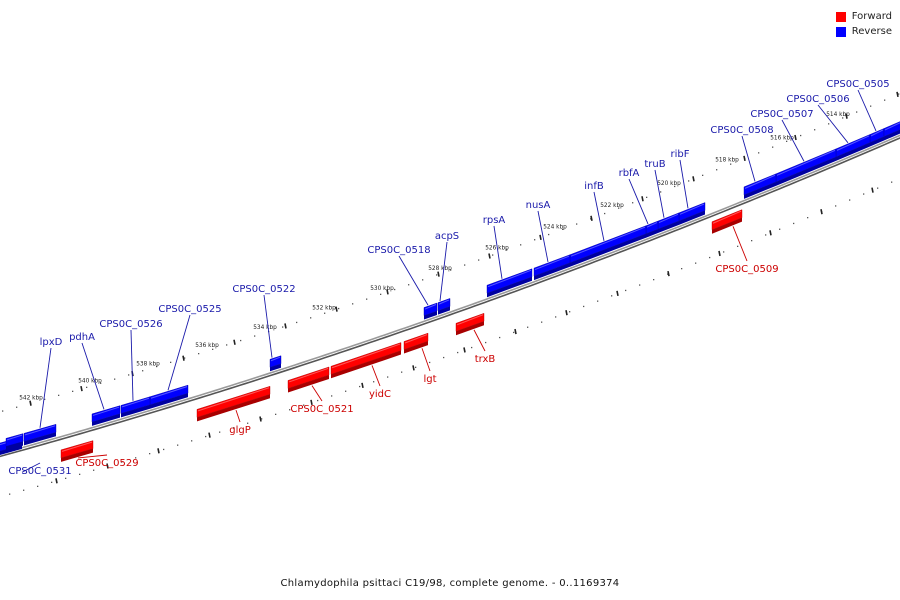 The width and height of the screenshot is (900, 600). I want to click on gene-CPS0C_0518-shade, so click(430, 315).